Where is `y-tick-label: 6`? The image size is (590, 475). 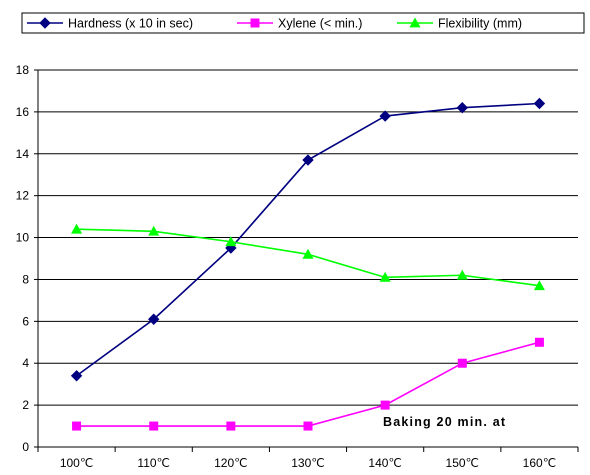
y-tick-label: 6 is located at coordinates (25, 321).